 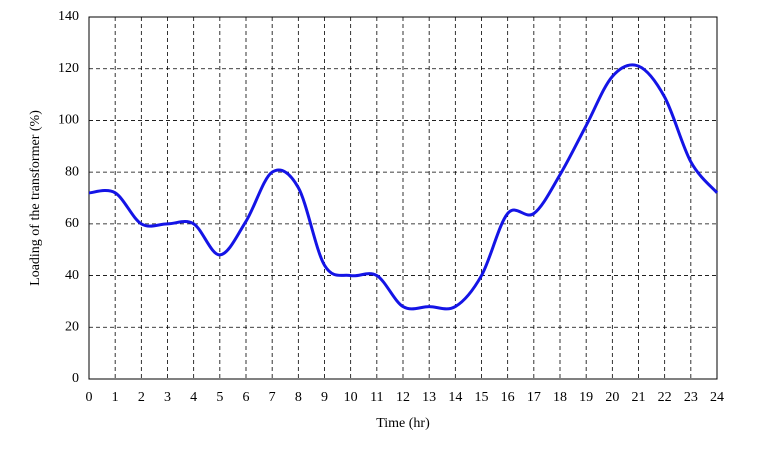 I want to click on x-tick-label: 9, so click(x=324, y=397).